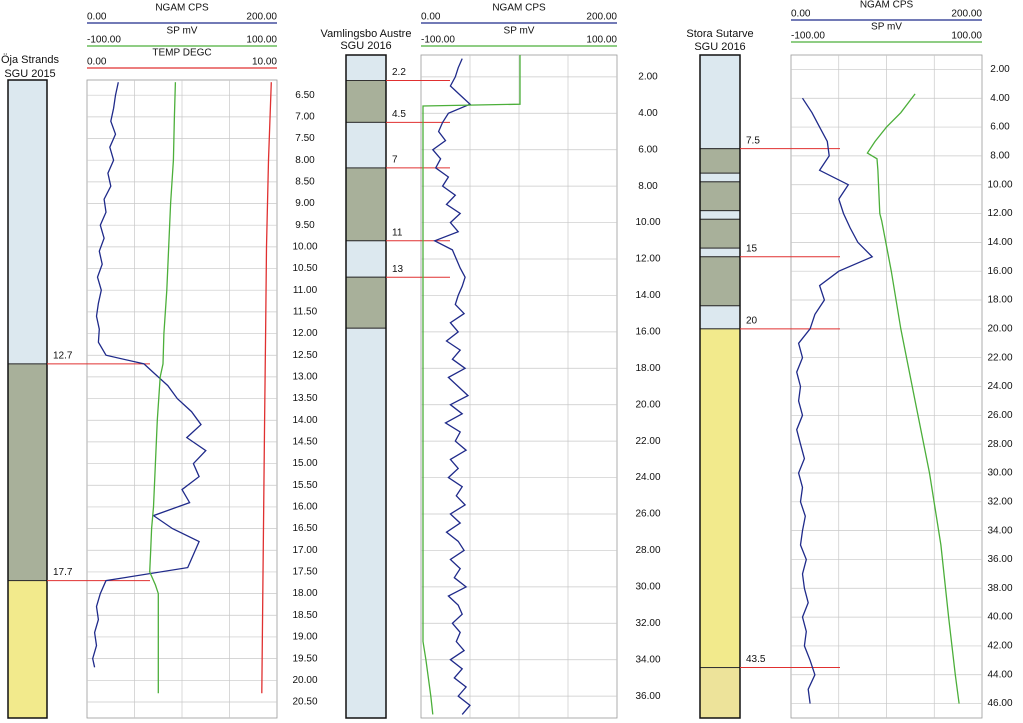 The height and width of the screenshot is (723, 1023). I want to click on depth-label: 10.50, so click(304, 268).